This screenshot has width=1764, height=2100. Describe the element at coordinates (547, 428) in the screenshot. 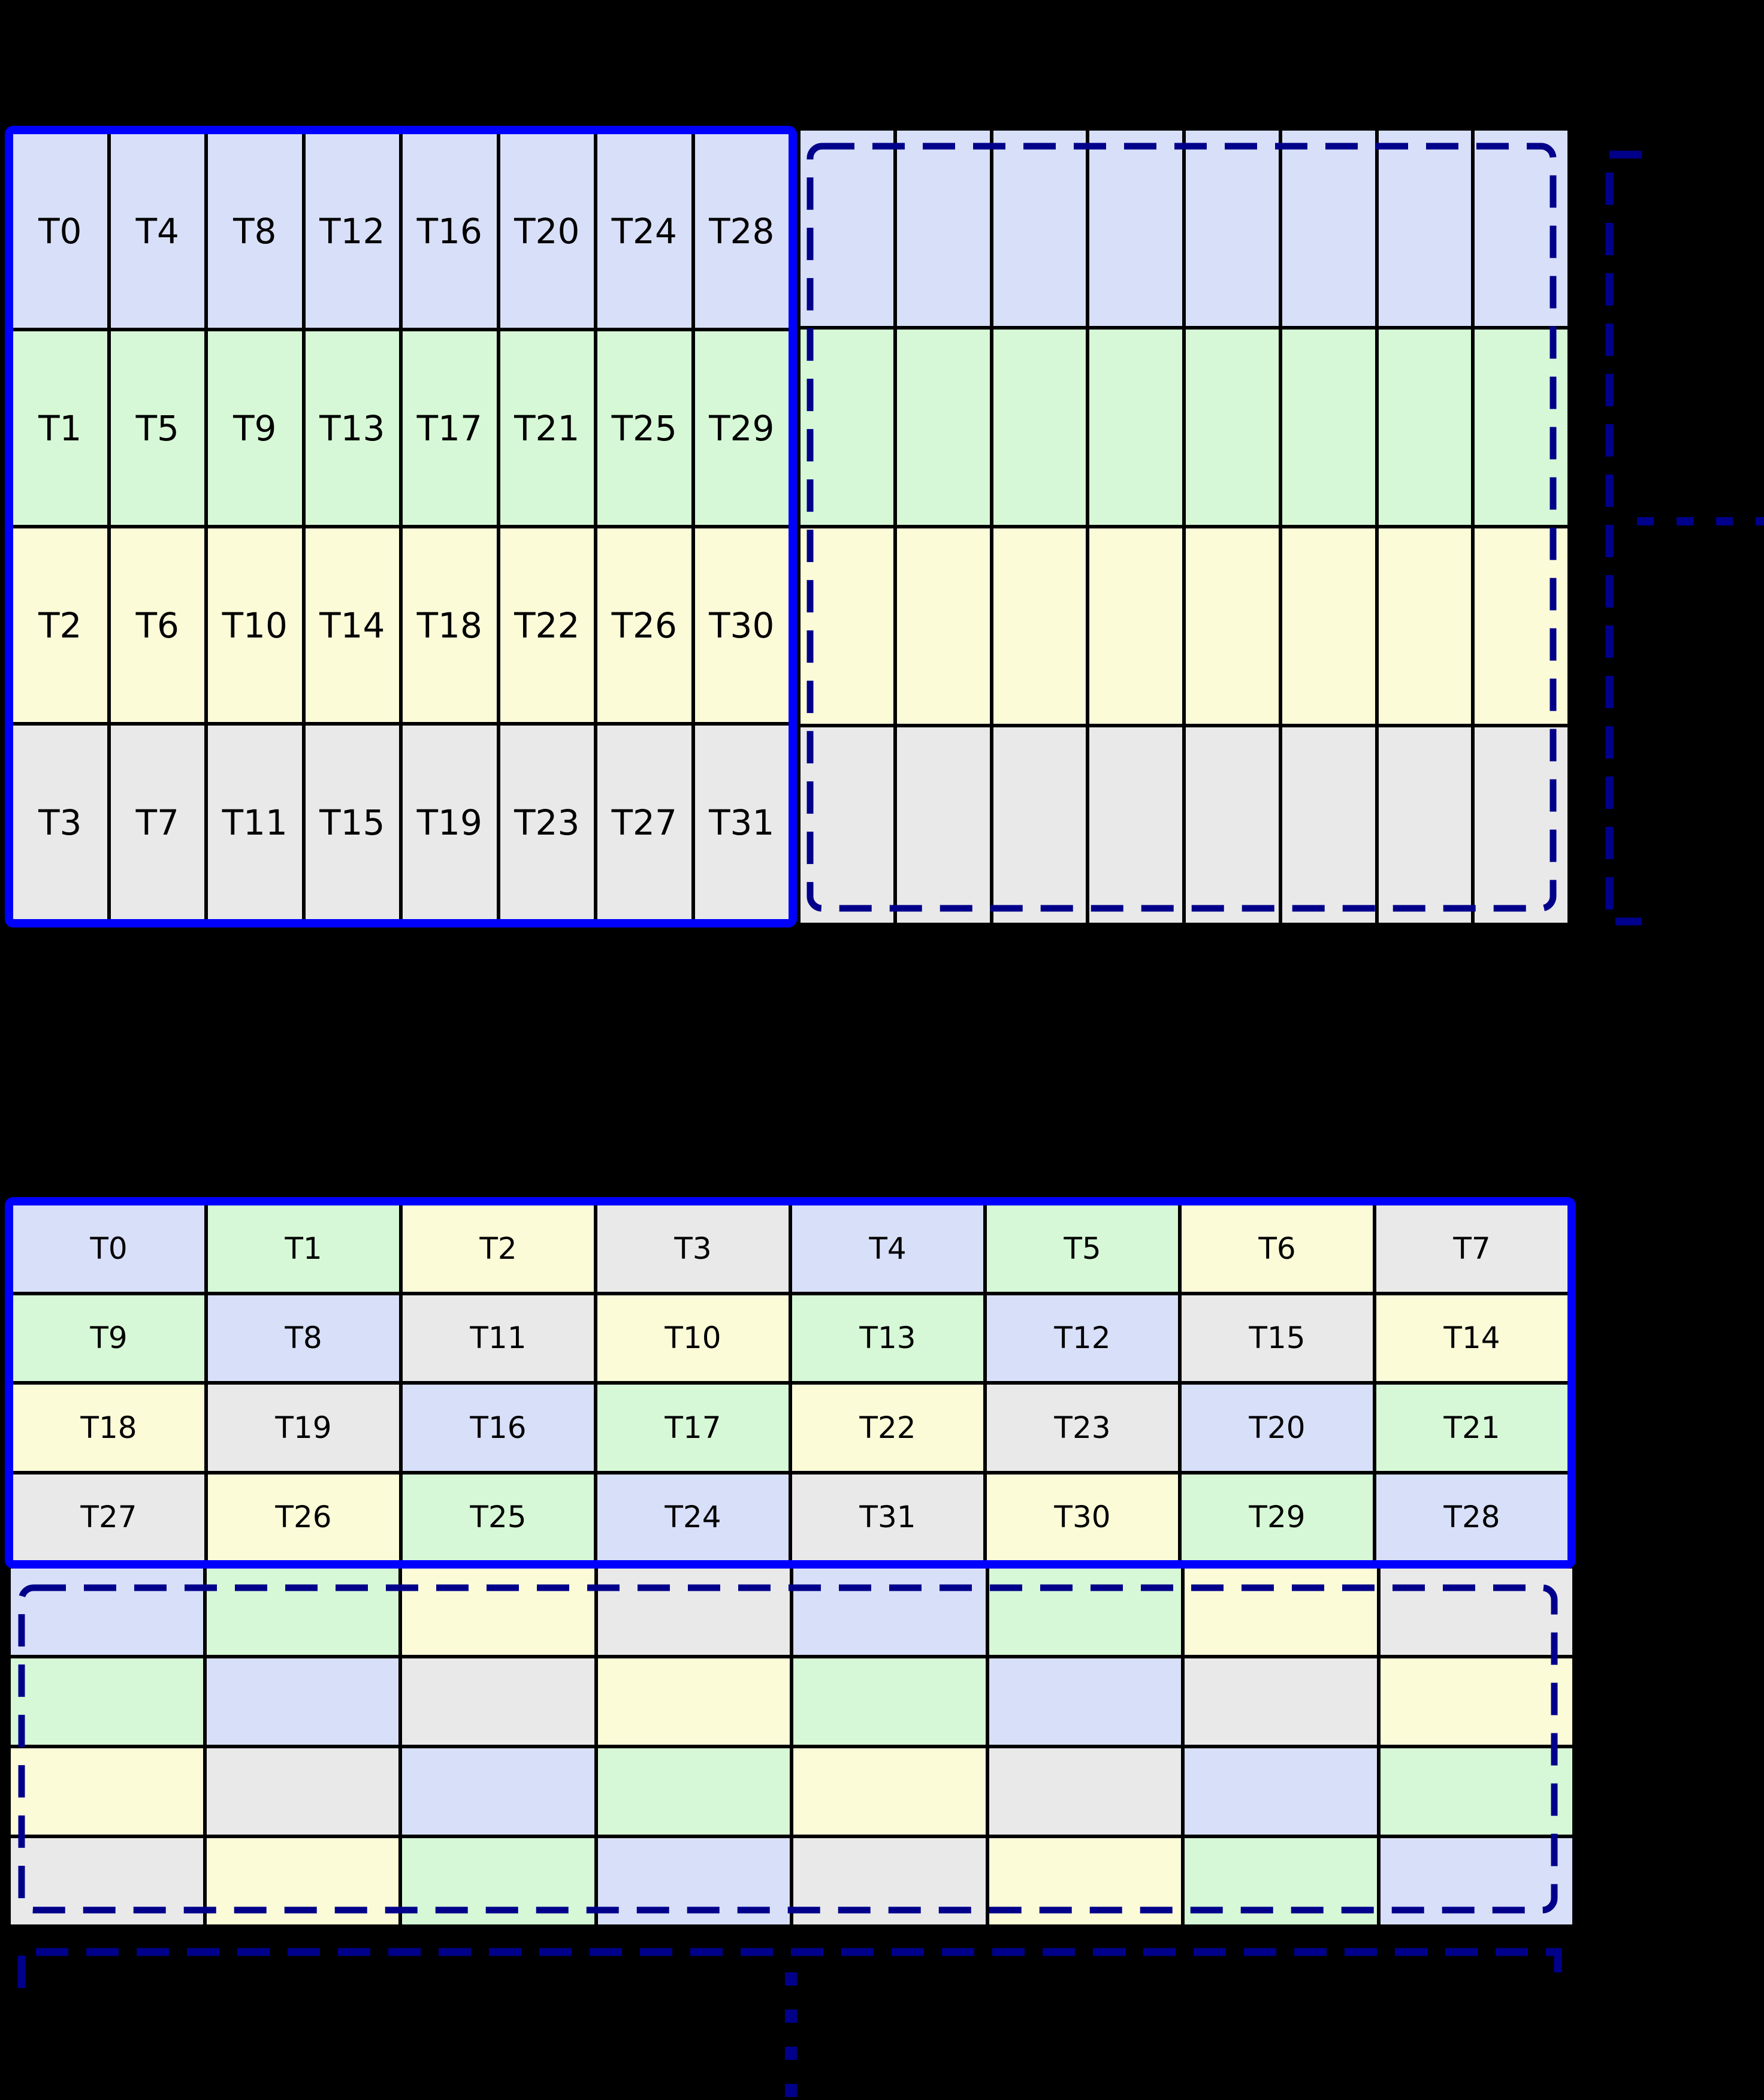

I see `thread-label: T21` at that location.